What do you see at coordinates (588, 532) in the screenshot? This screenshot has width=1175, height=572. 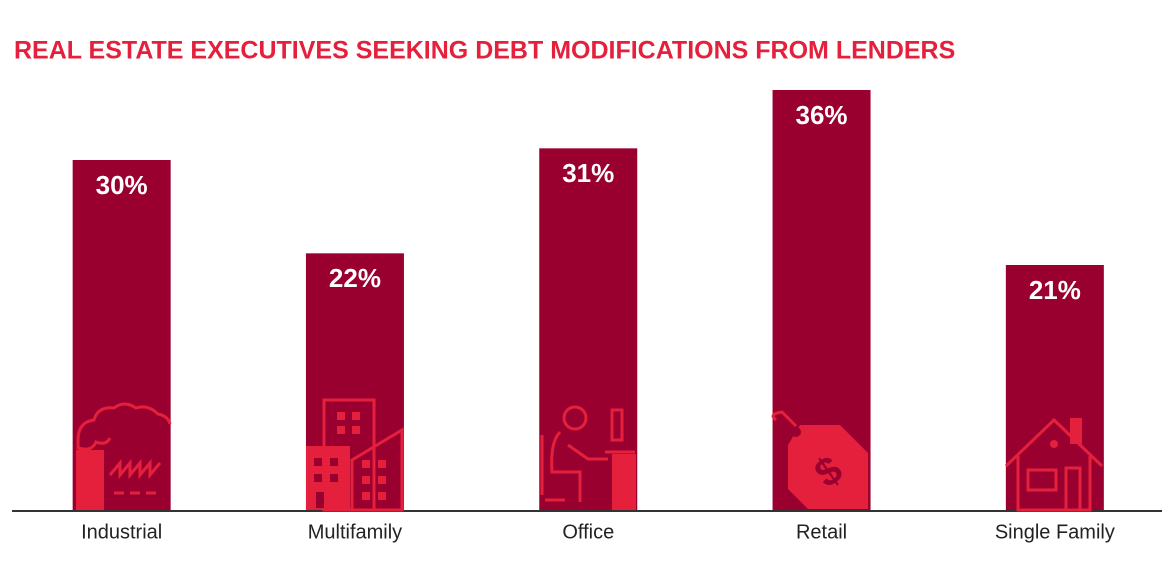 I see `x-tick-label: Office` at bounding box center [588, 532].